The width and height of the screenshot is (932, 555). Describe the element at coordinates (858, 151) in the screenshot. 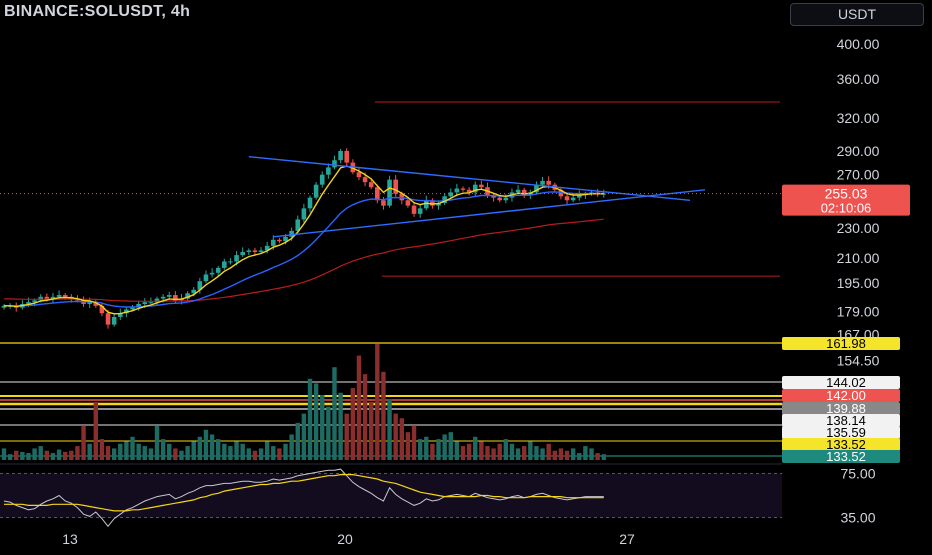

I see `price-tick-label: 290.00` at that location.